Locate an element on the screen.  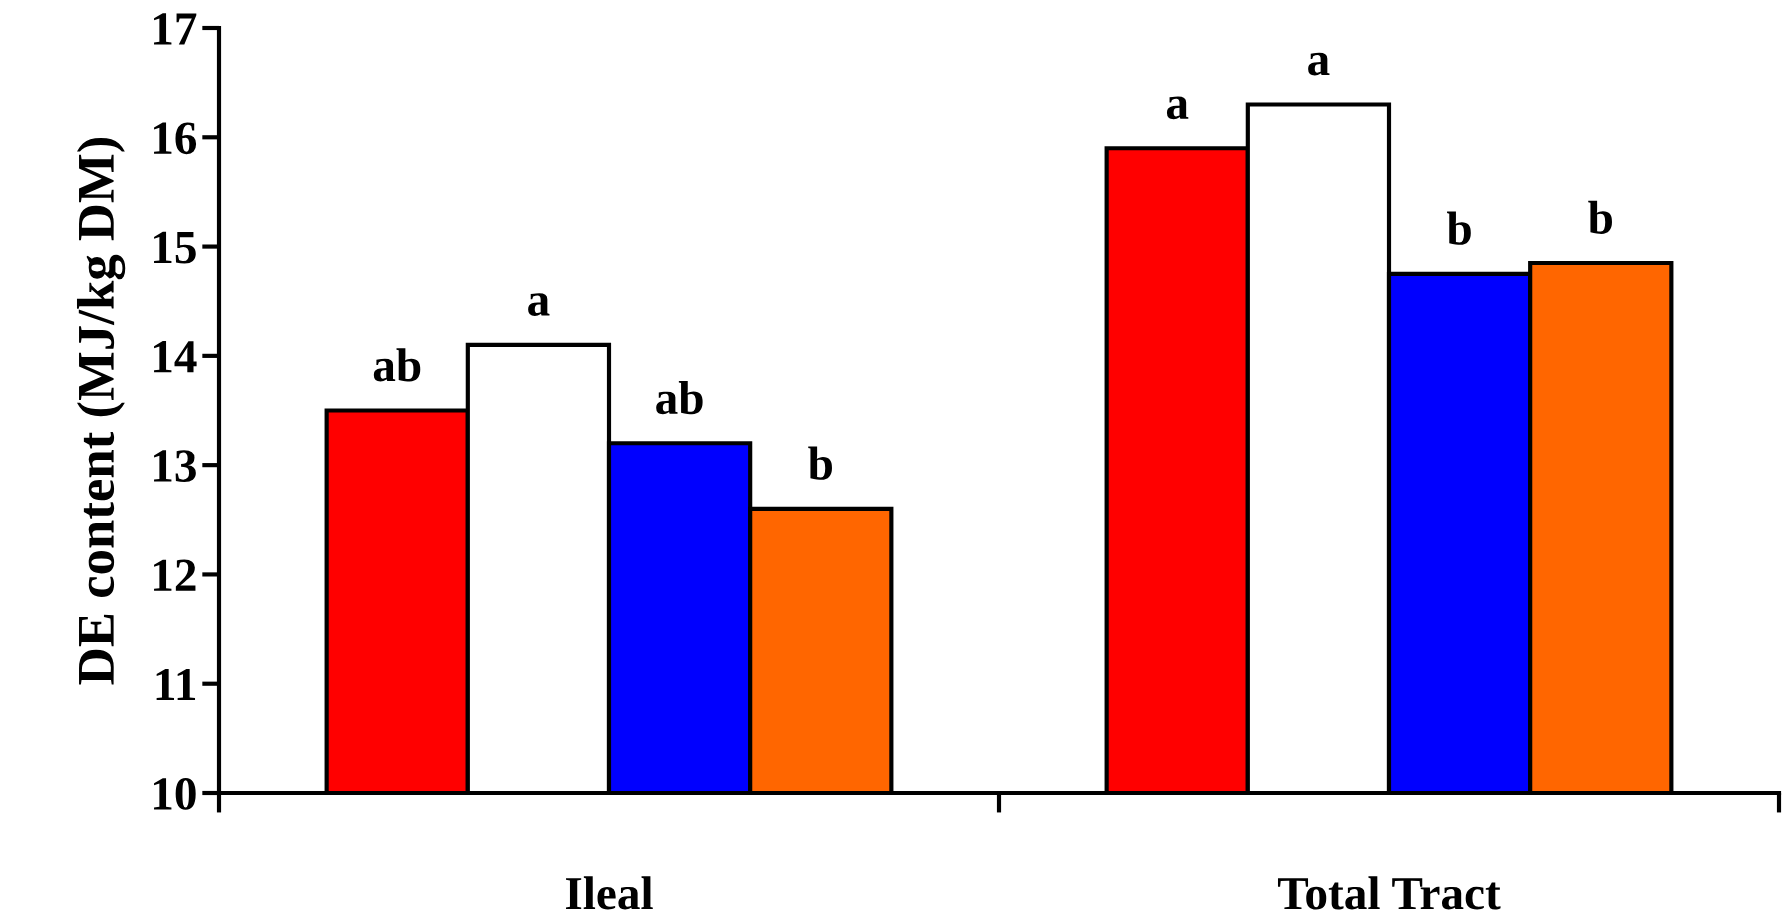
y-axis-title: DE content (MJ/kg DM) is located at coordinates (101, 411).